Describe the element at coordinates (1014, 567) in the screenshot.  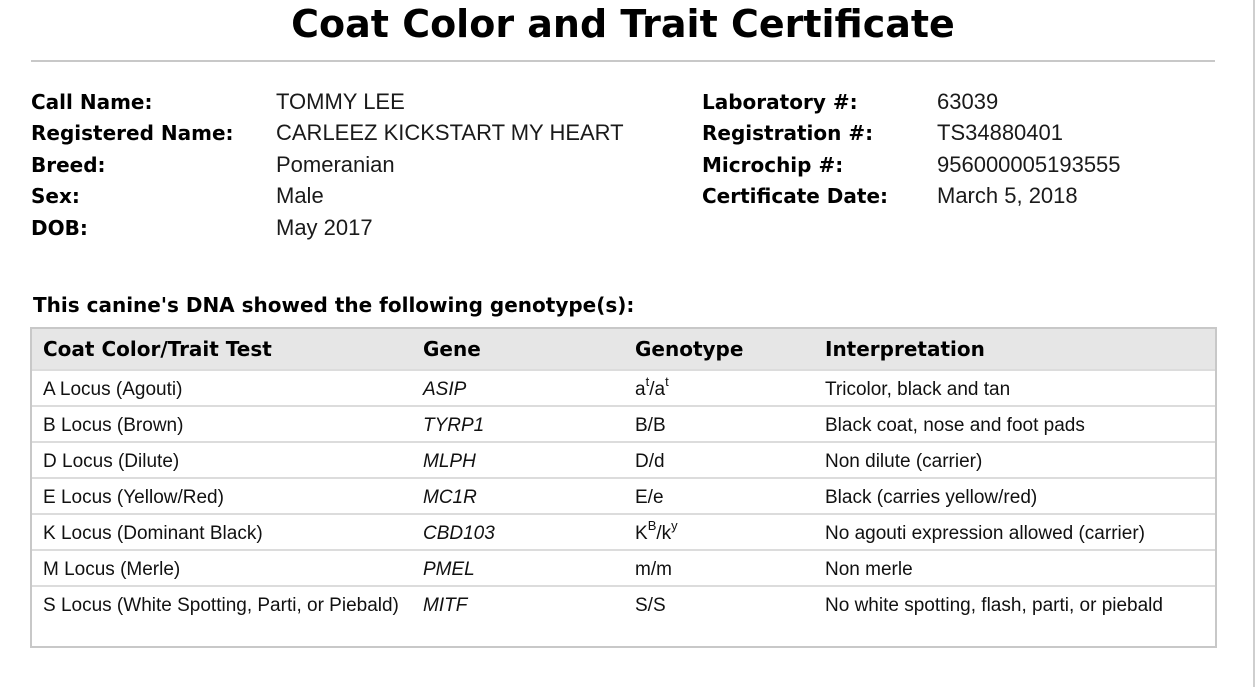
I see `cell-interpretation: Non merle` at that location.